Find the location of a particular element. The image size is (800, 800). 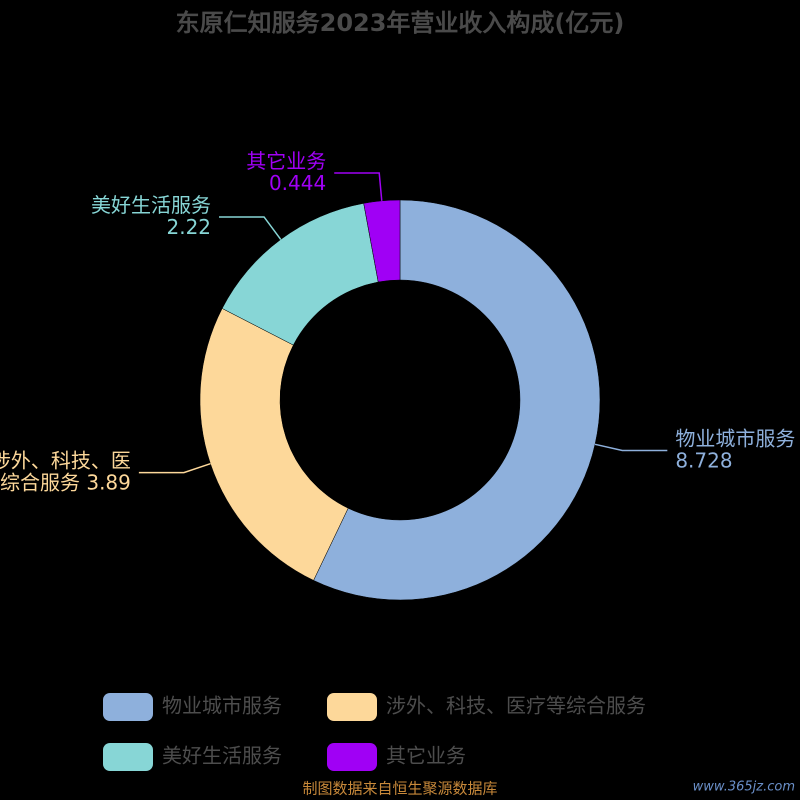

slice-label: 其它业务 0.444 is located at coordinates (286, 171).